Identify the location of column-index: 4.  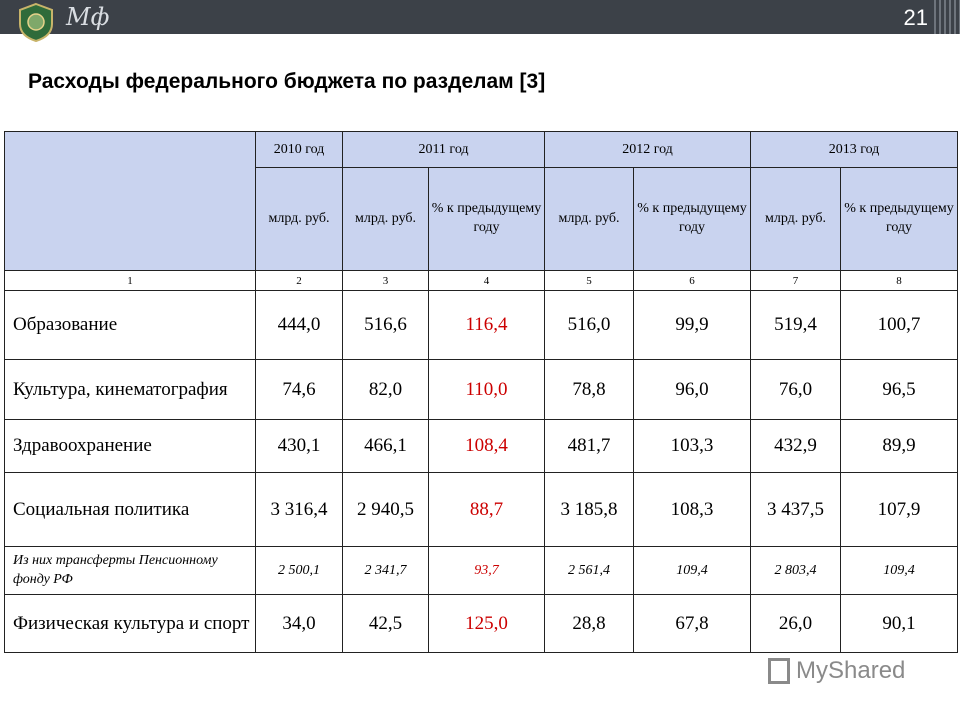
(486, 280).